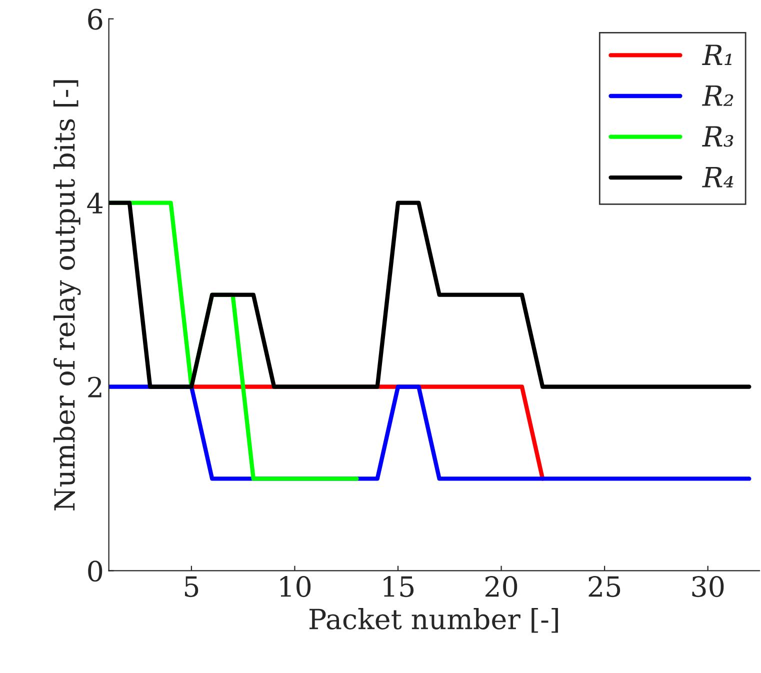 Image resolution: width=761 pixels, height=673 pixels. What do you see at coordinates (718, 95) in the screenshot?
I see `legend-label: R₂` at bounding box center [718, 95].